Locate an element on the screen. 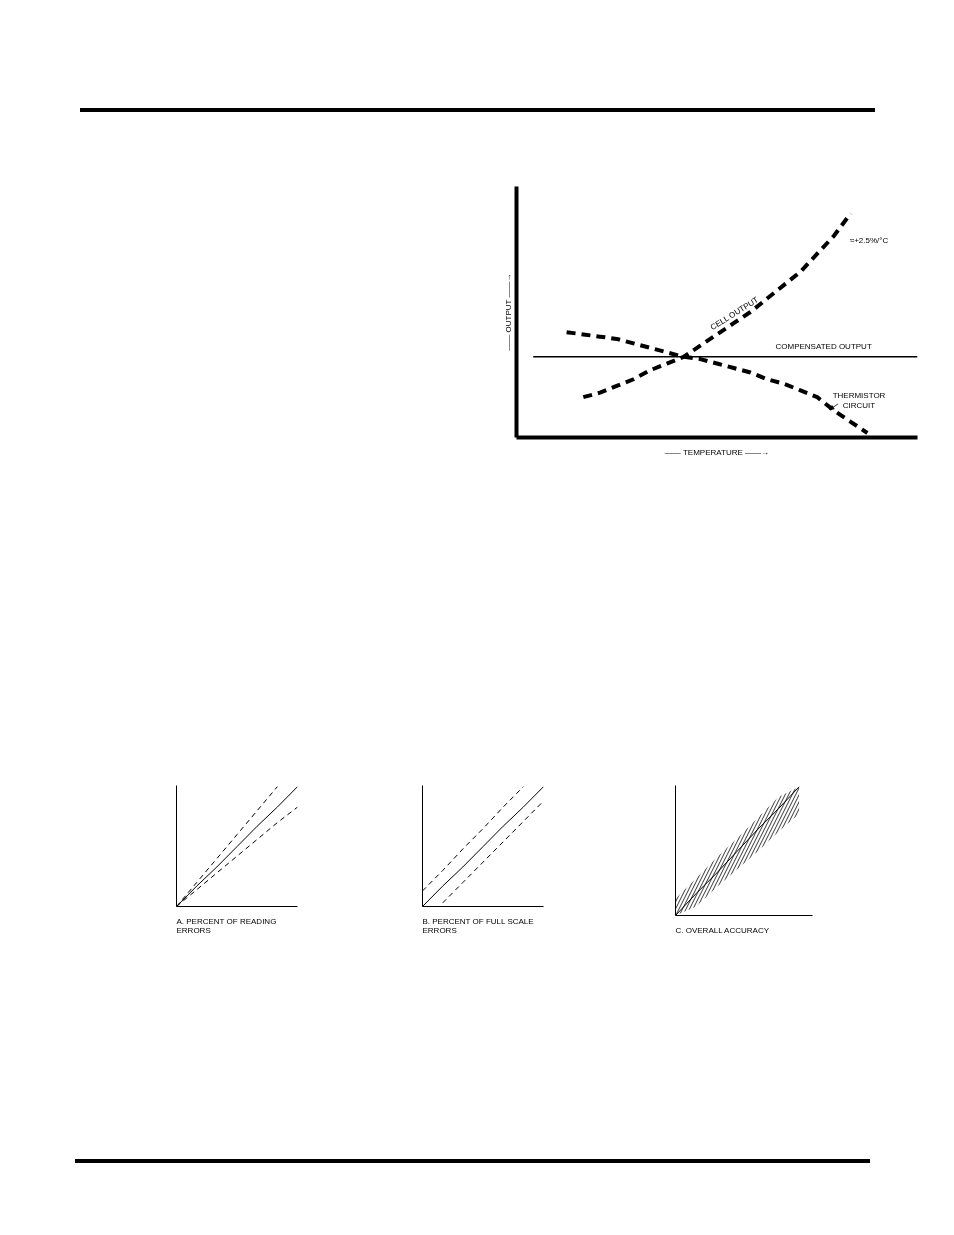 The image size is (954, 1235). text: C. OVERALL ACCURACY is located at coordinates (722, 930).